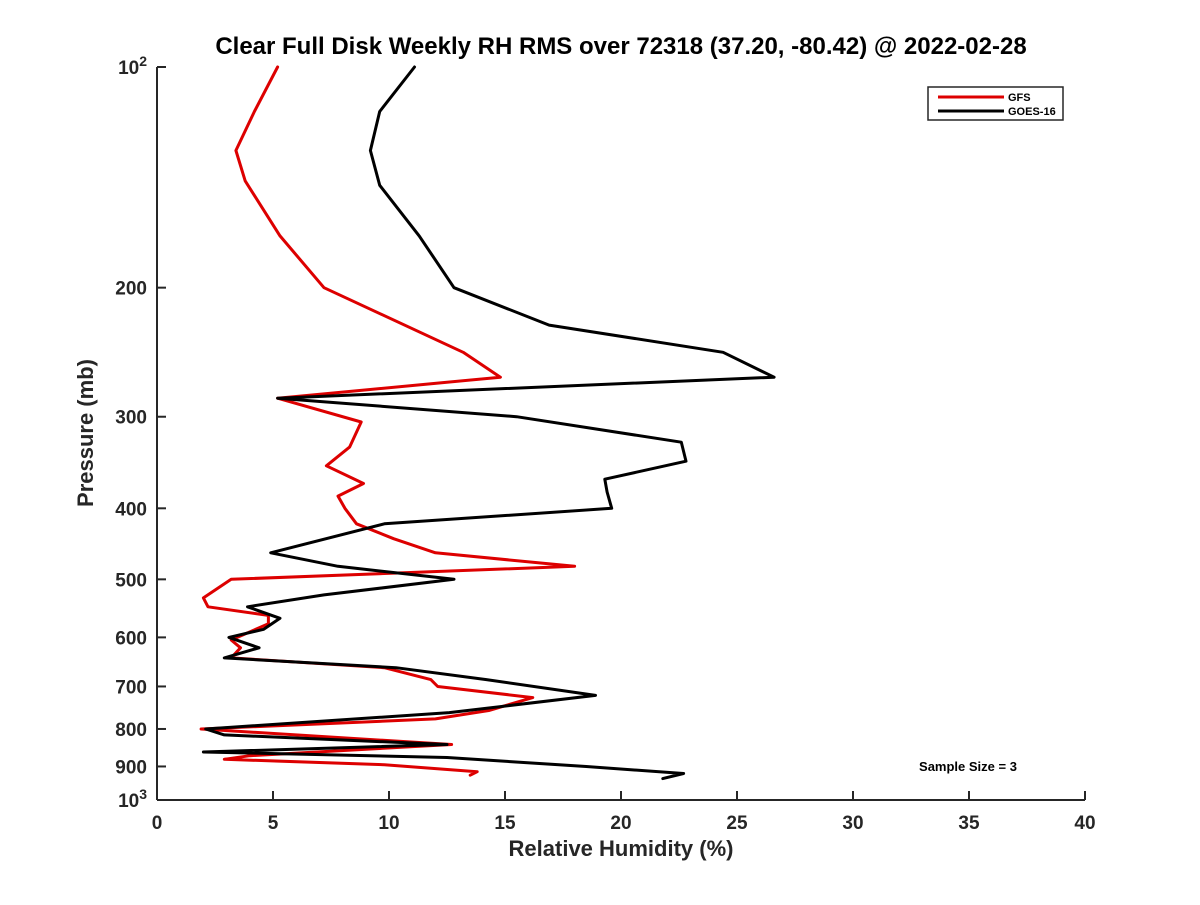 The width and height of the screenshot is (1200, 905). I want to click on y-bottom-tick-label: 103, so click(132, 799).